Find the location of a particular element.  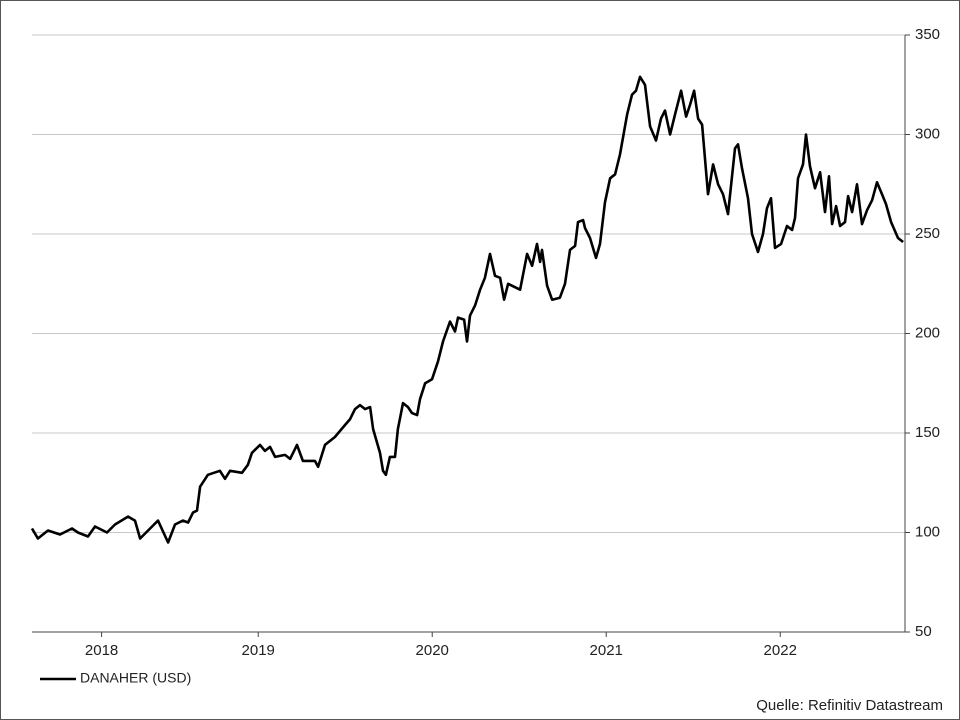

source-note: Quelle: Refinitiv Datastream is located at coordinates (849, 705).